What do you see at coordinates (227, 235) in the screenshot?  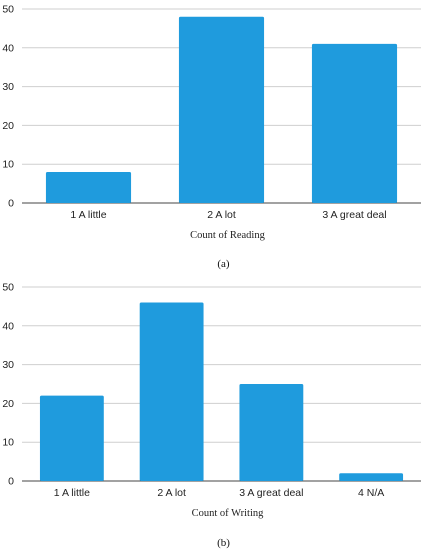 I see `x-axis-label: Count of Reading` at bounding box center [227, 235].